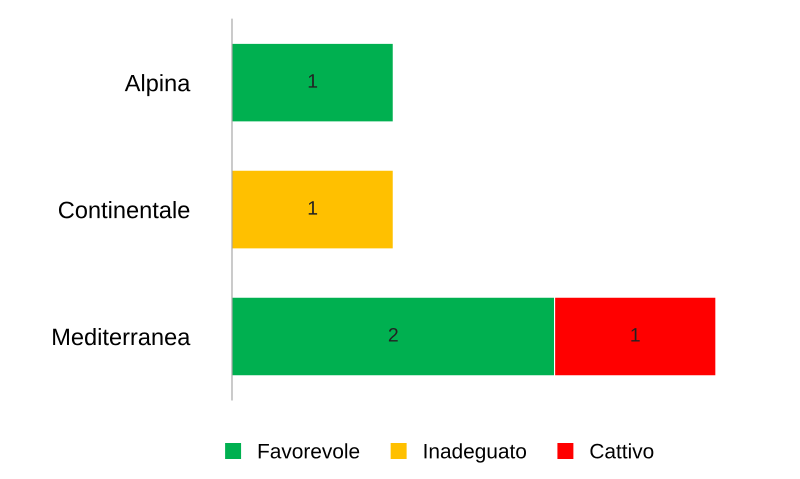 The width and height of the screenshot is (800, 479). I want to click on y-tick-label: Alpina, so click(157, 85).